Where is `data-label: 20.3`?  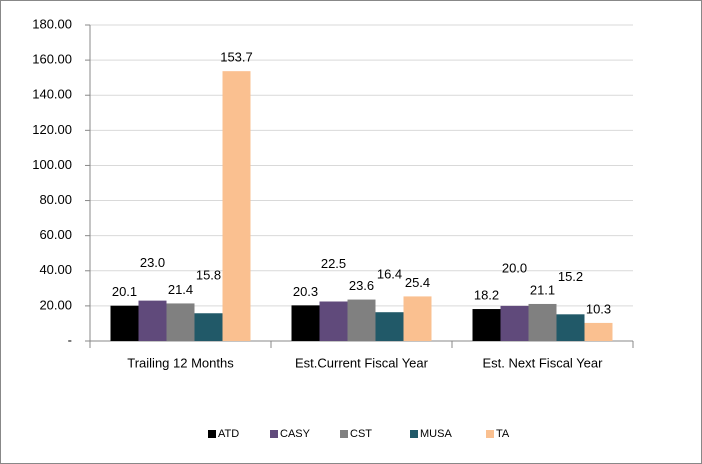 data-label: 20.3 is located at coordinates (305, 291).